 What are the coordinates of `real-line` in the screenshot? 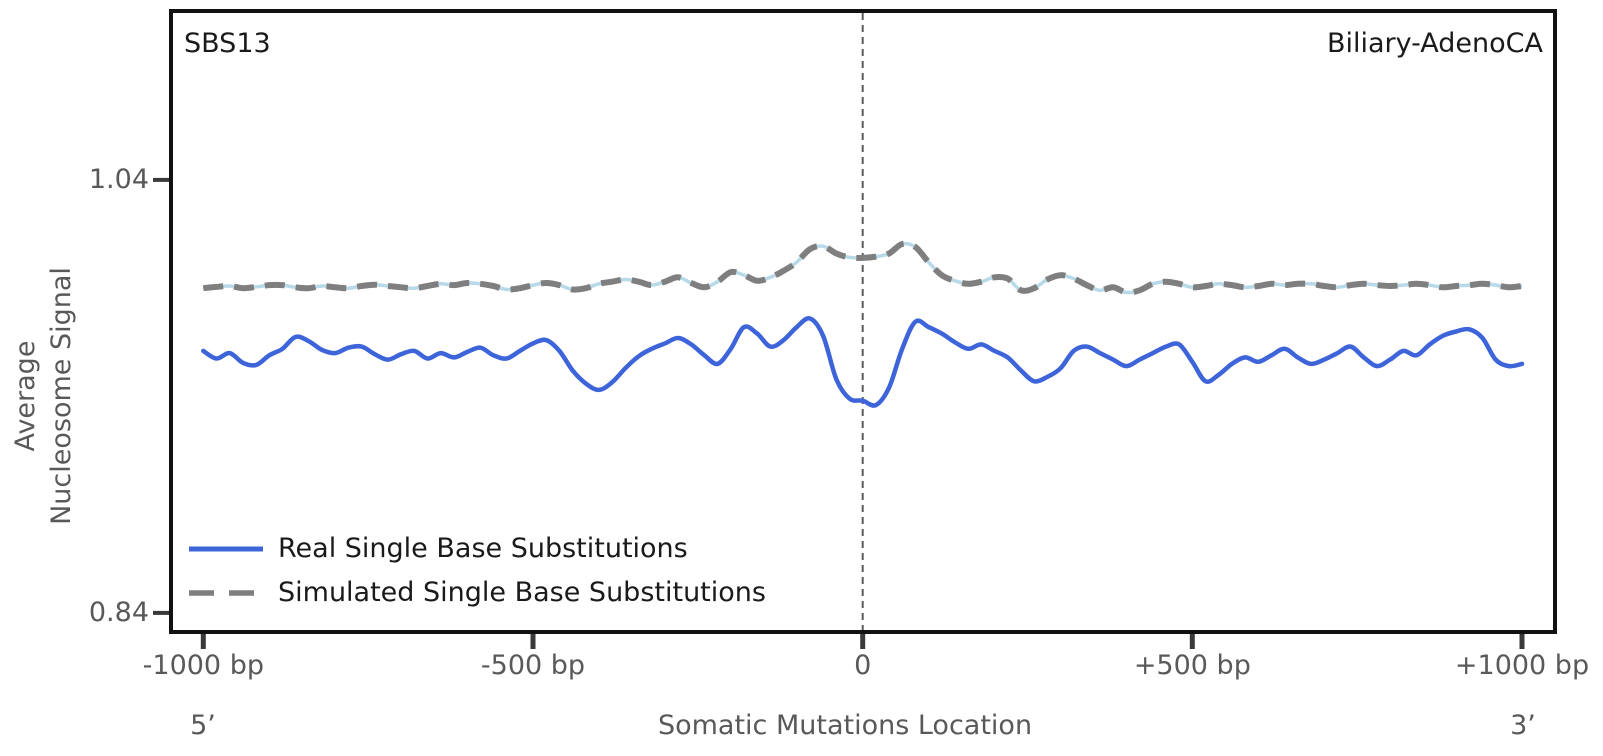 It's located at (863, 362).